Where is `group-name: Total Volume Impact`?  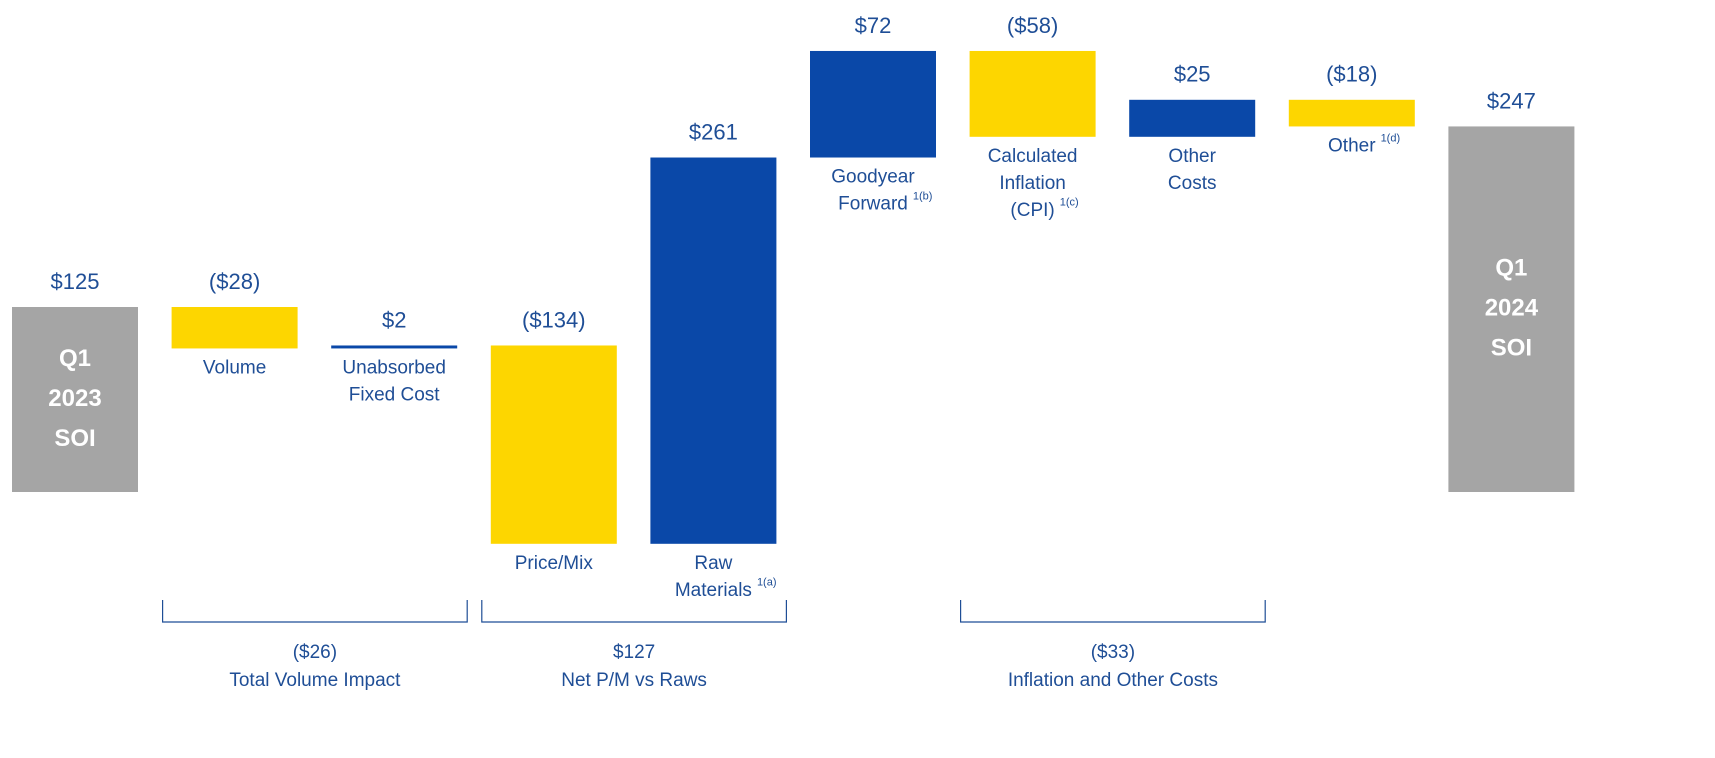
group-name: Total Volume Impact is located at coordinates (315, 680).